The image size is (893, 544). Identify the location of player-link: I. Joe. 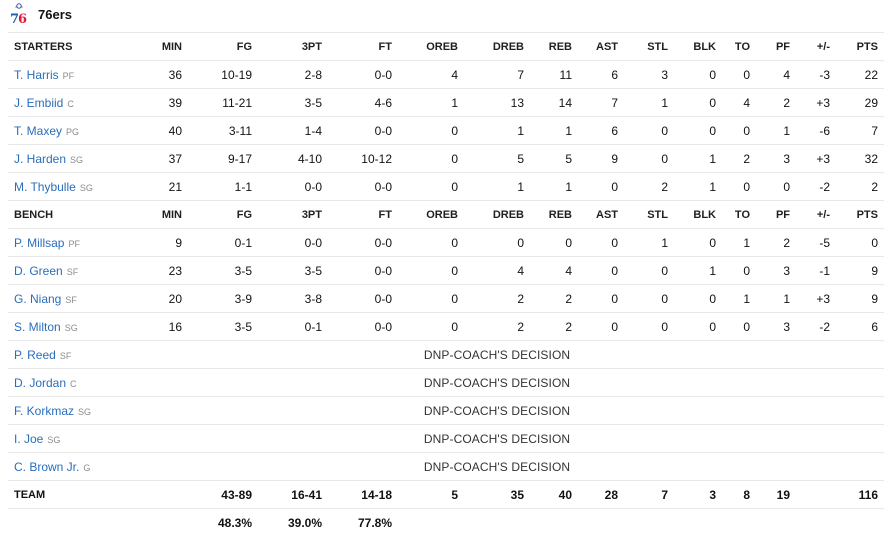
(29, 438).